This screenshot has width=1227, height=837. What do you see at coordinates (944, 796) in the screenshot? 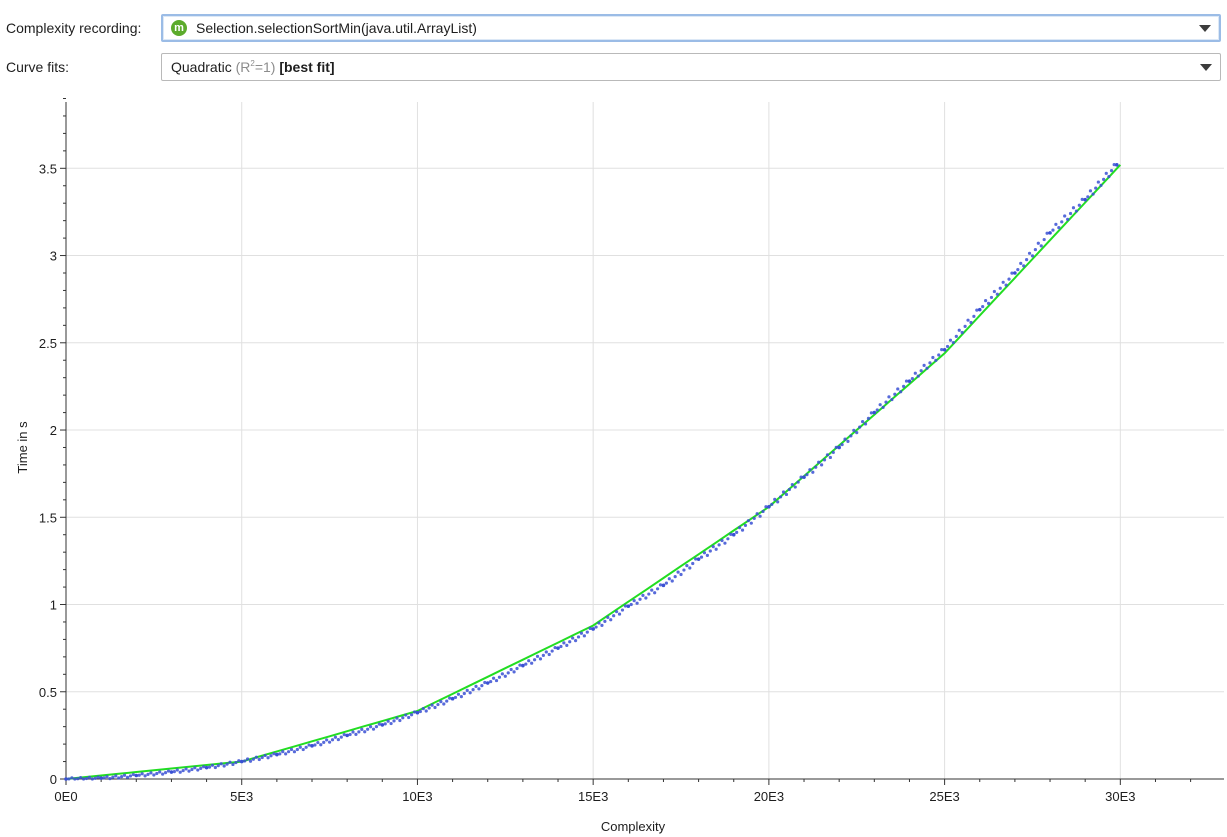
I see `x-tick-label: 25E3` at bounding box center [944, 796].